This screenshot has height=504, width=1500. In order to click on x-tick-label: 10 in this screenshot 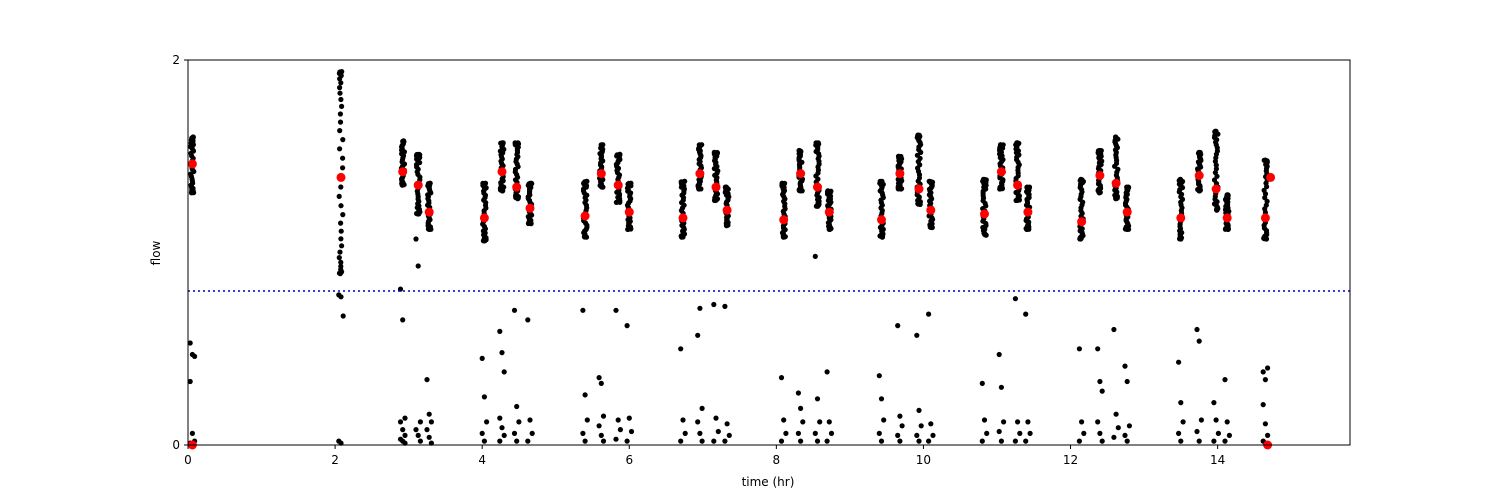, I will do `click(923, 460)`.